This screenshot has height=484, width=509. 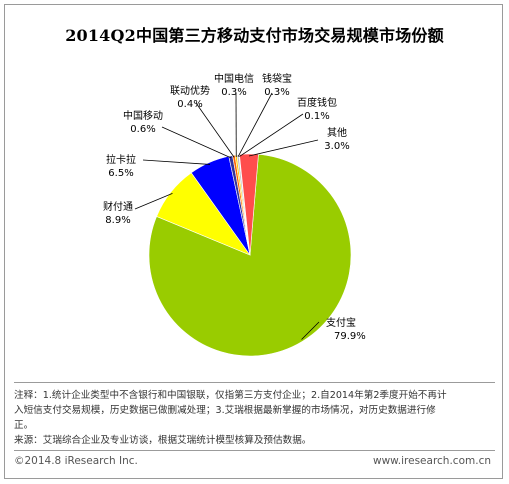 I want to click on slice-value-5: 0.4%, so click(x=189, y=104).